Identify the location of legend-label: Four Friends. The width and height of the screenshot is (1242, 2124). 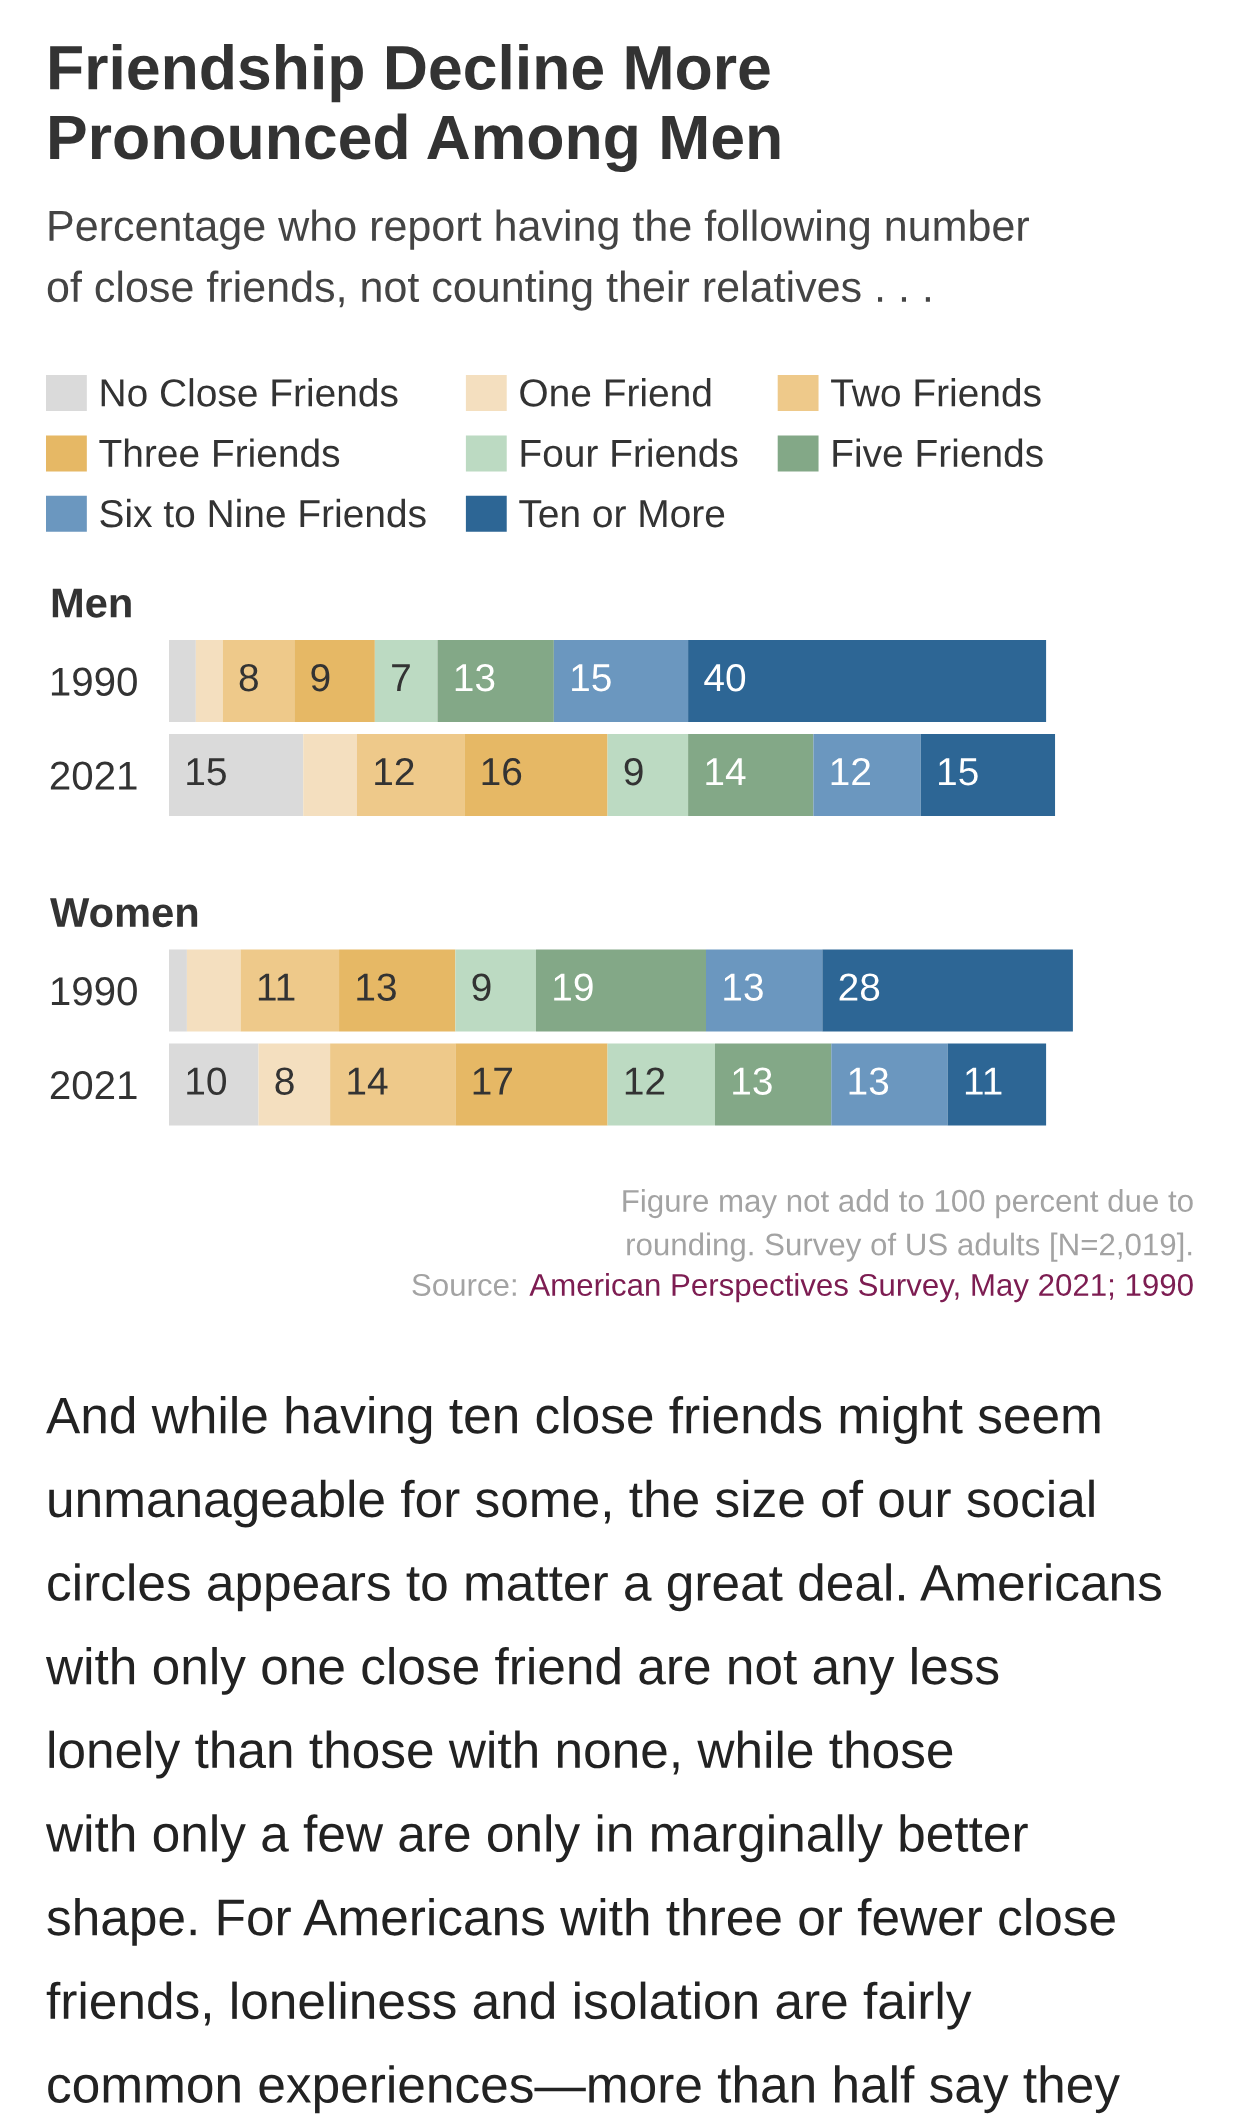
(629, 453).